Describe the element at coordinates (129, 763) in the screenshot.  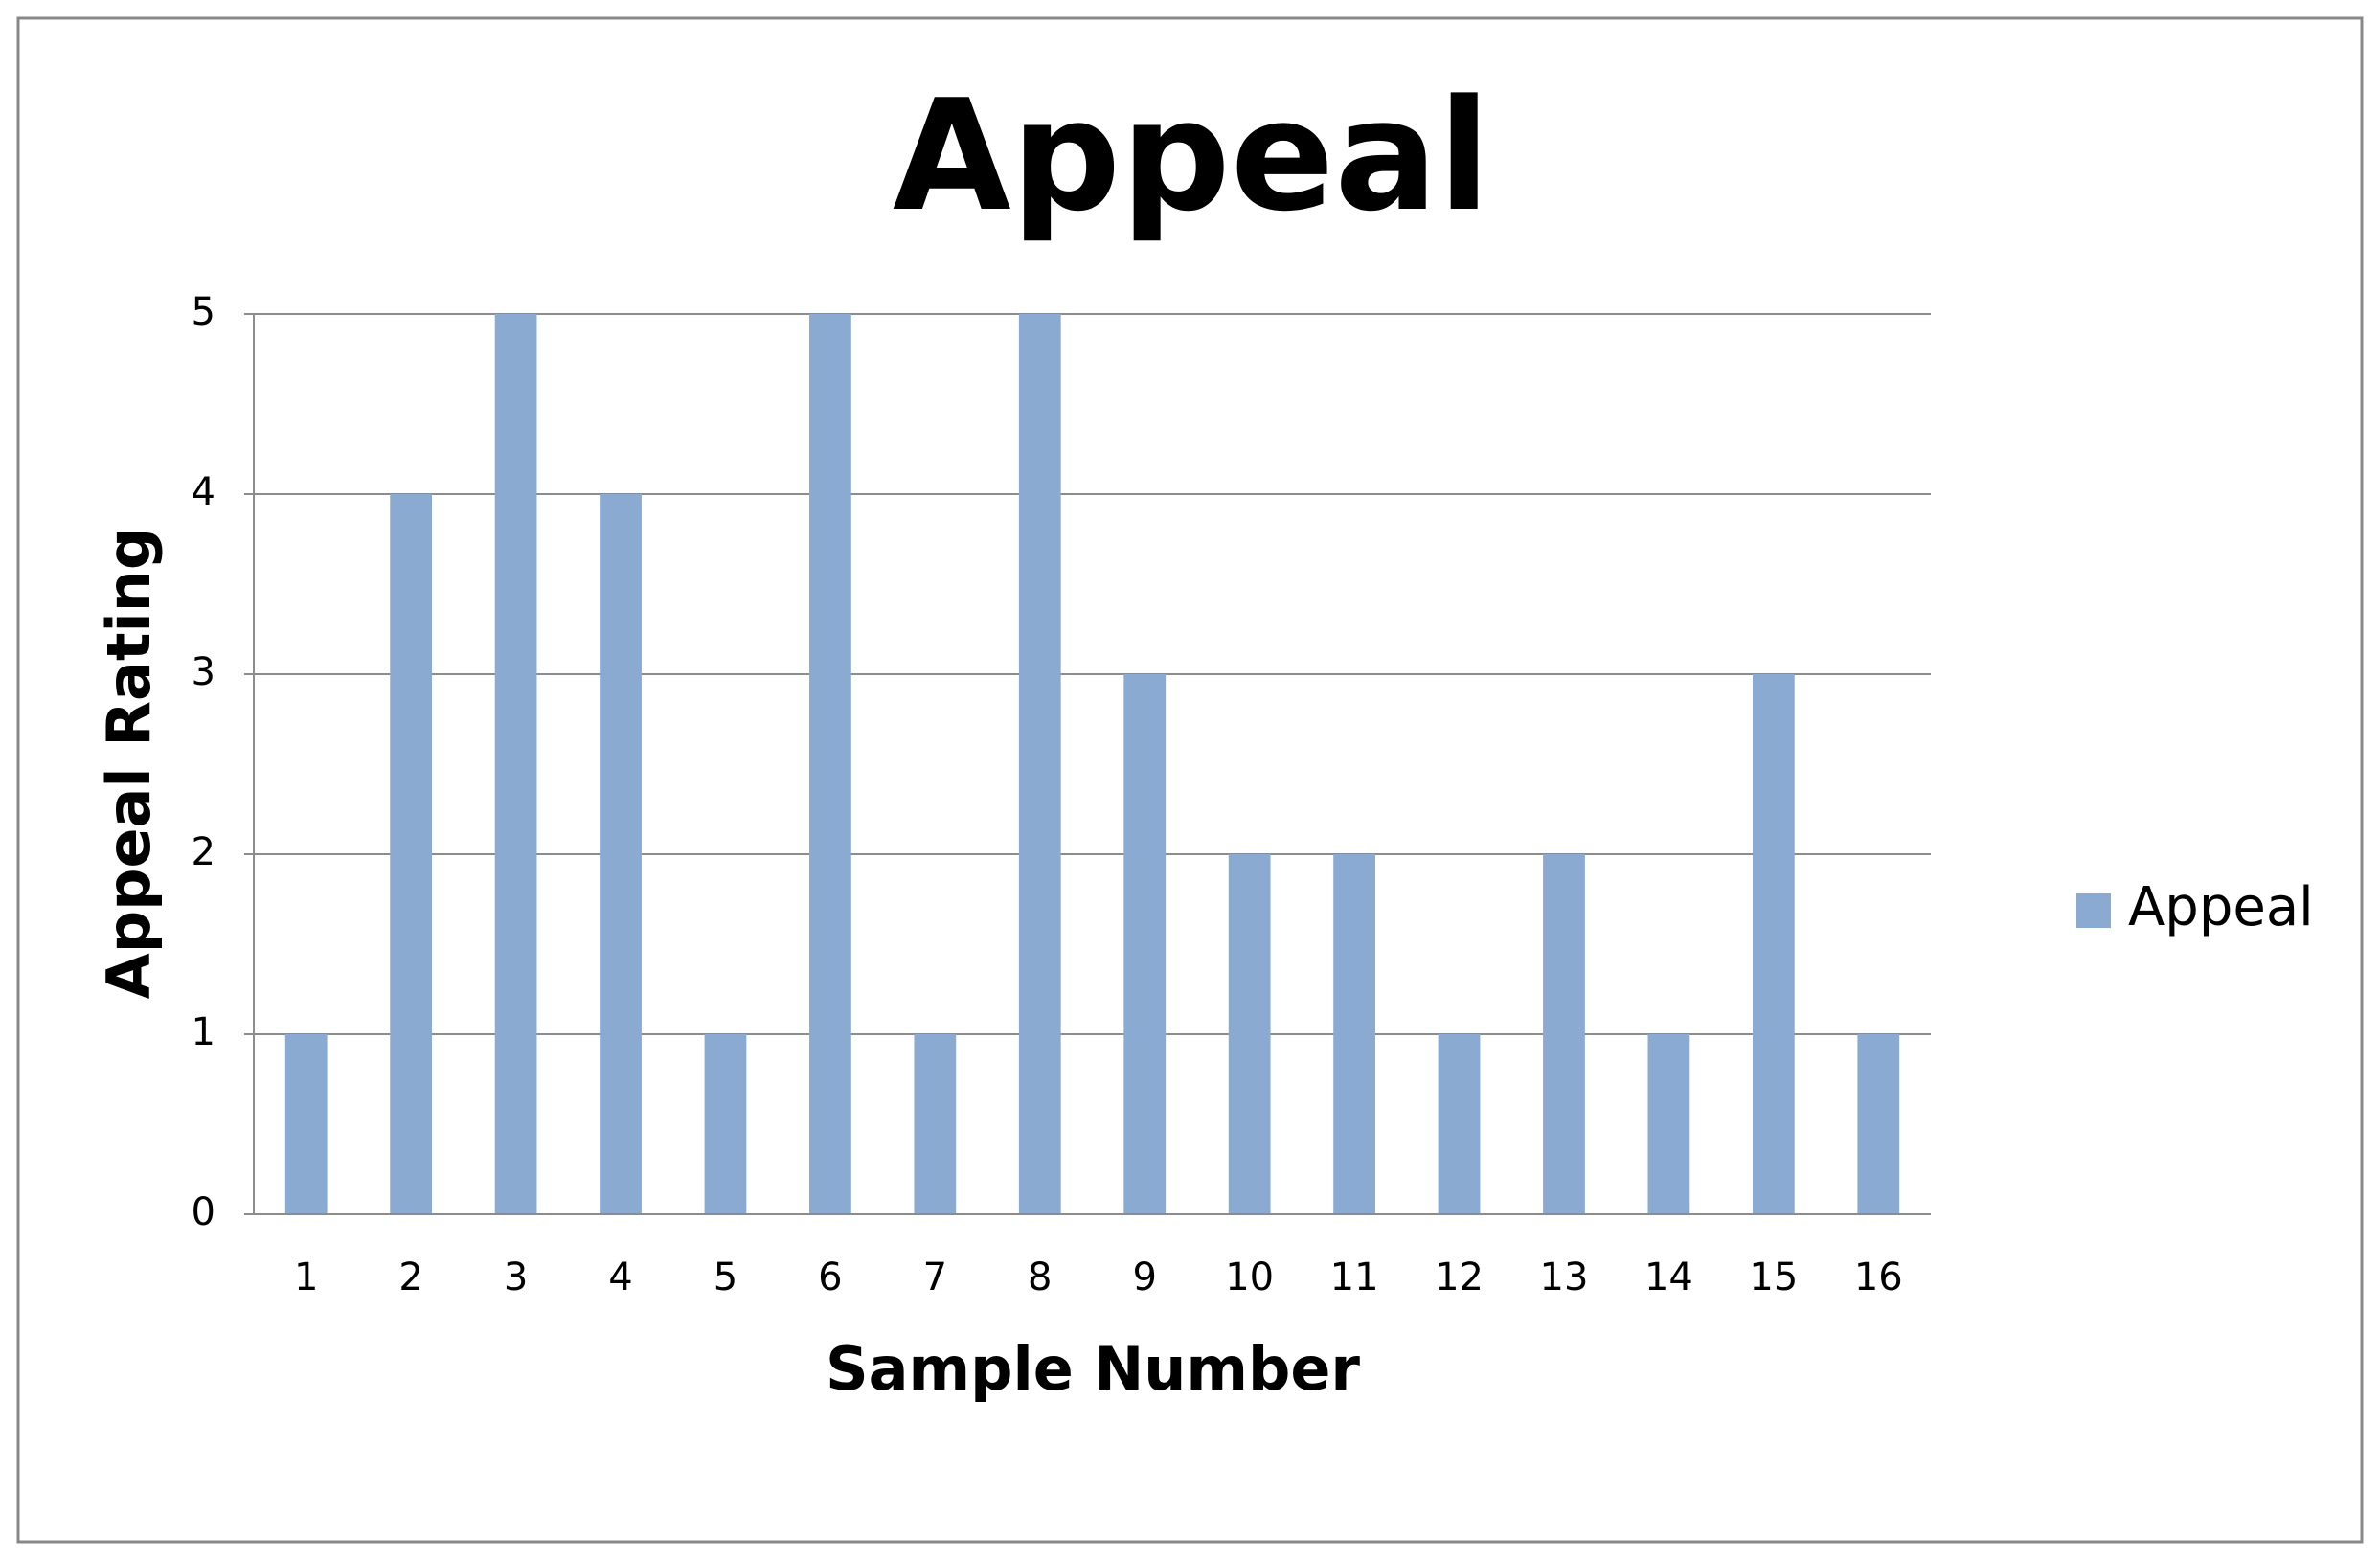
I see `y-axis-title: Appeal Rating` at that location.